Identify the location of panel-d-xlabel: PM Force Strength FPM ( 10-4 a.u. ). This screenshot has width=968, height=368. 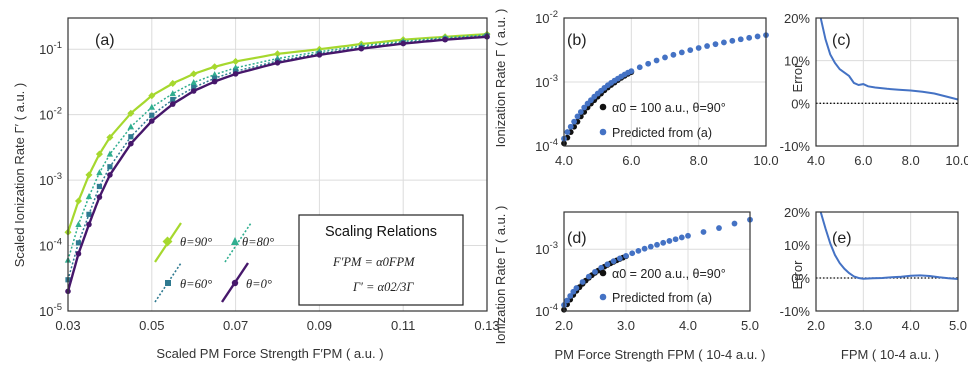
(660, 354).